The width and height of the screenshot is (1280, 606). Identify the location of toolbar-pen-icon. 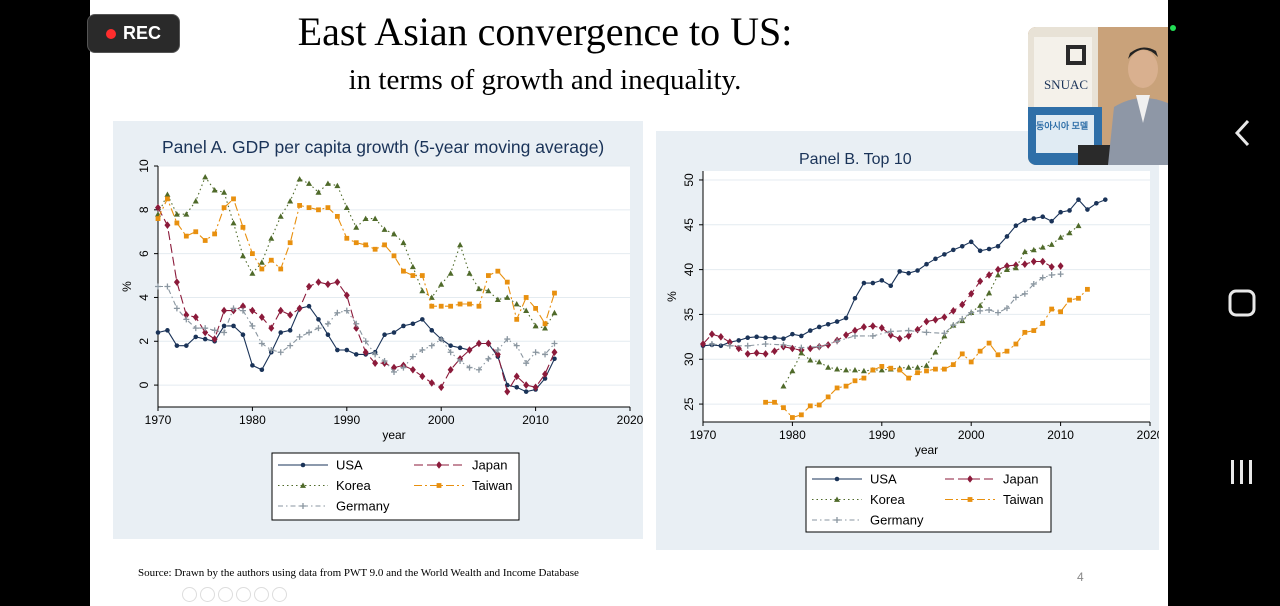
(225, 594).